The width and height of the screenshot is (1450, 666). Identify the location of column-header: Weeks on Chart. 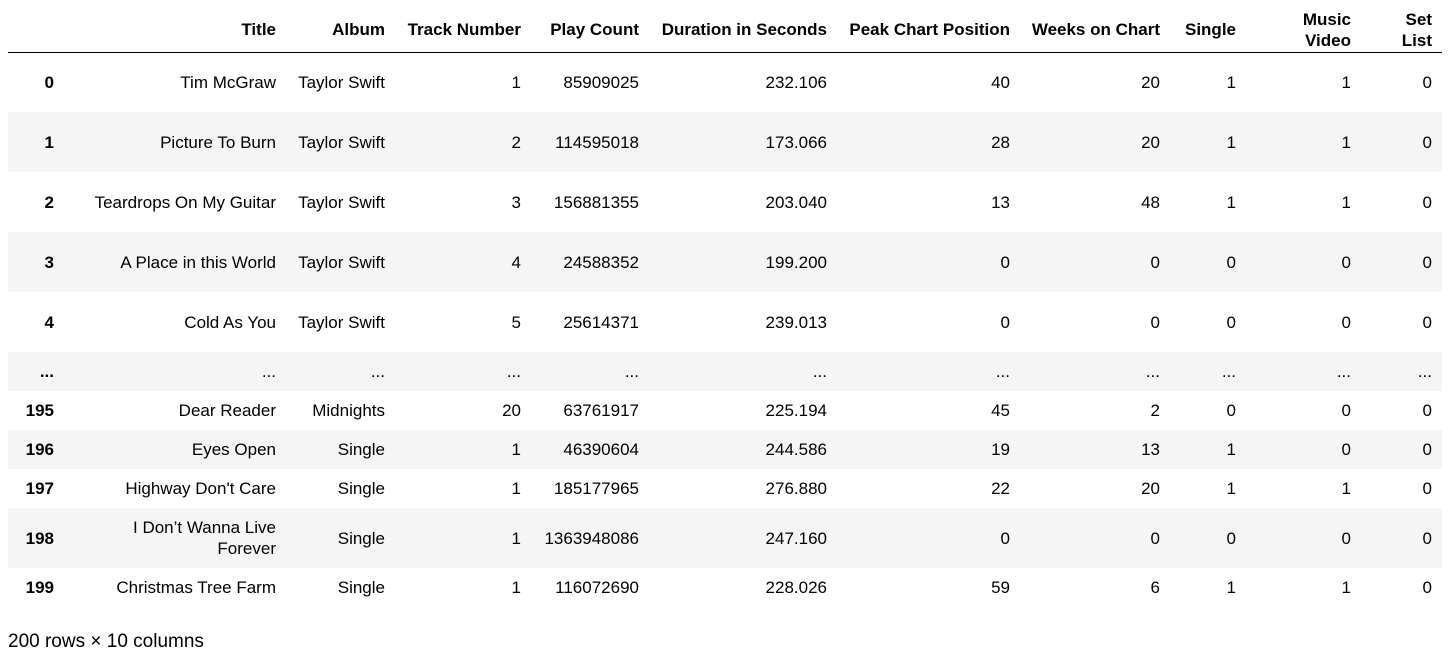
(1095, 30).